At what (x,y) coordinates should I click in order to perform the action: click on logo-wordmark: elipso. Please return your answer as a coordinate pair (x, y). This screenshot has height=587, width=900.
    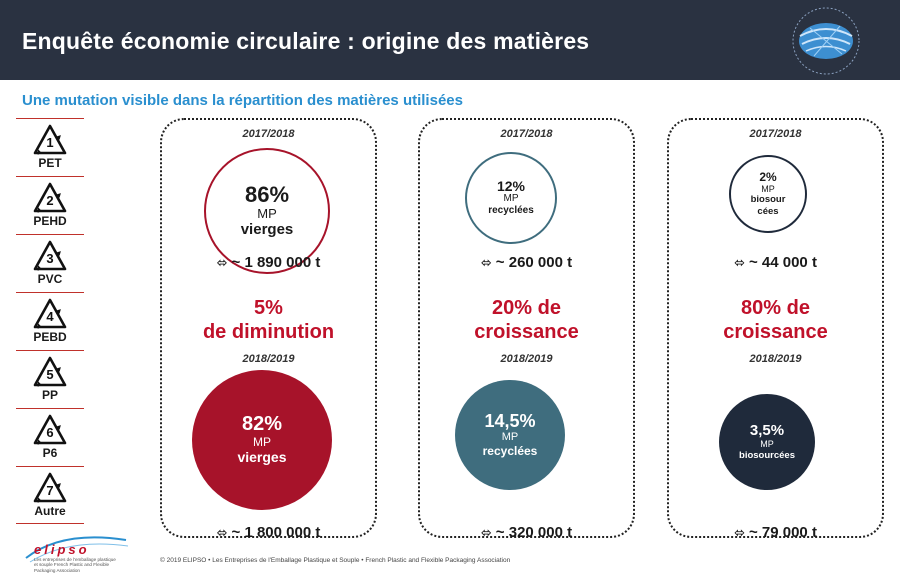
    Looking at the image, I should click on (62, 549).